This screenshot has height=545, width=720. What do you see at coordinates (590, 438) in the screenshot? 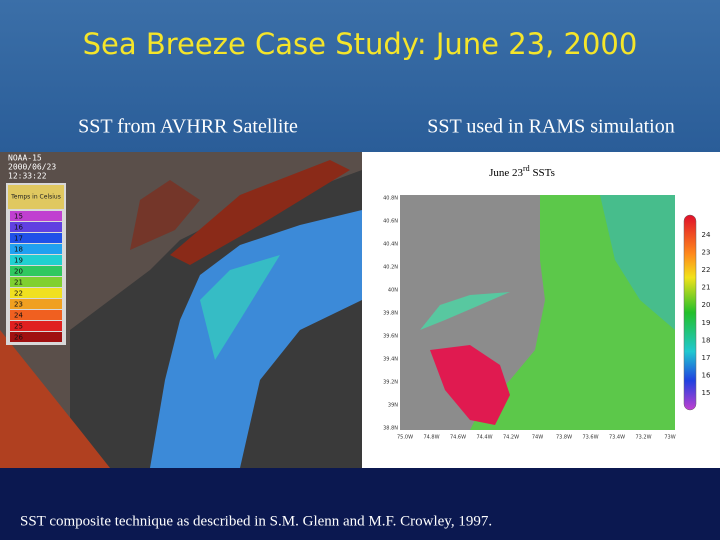
I see `lon-label: 73.6W` at bounding box center [590, 438].